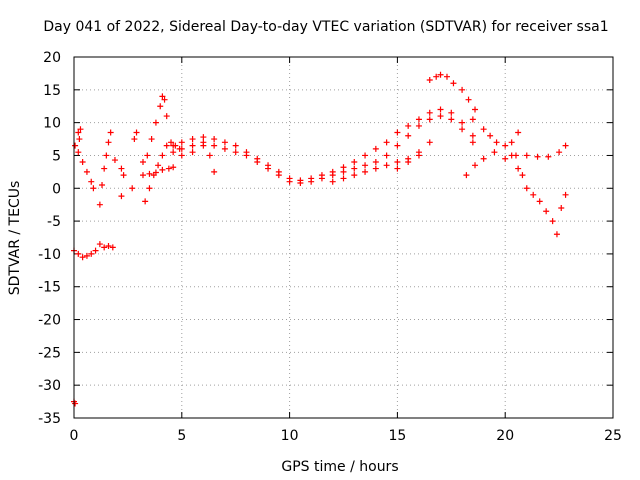  Describe the element at coordinates (452, 92) in the screenshot. I see `series-arc-n` at that location.